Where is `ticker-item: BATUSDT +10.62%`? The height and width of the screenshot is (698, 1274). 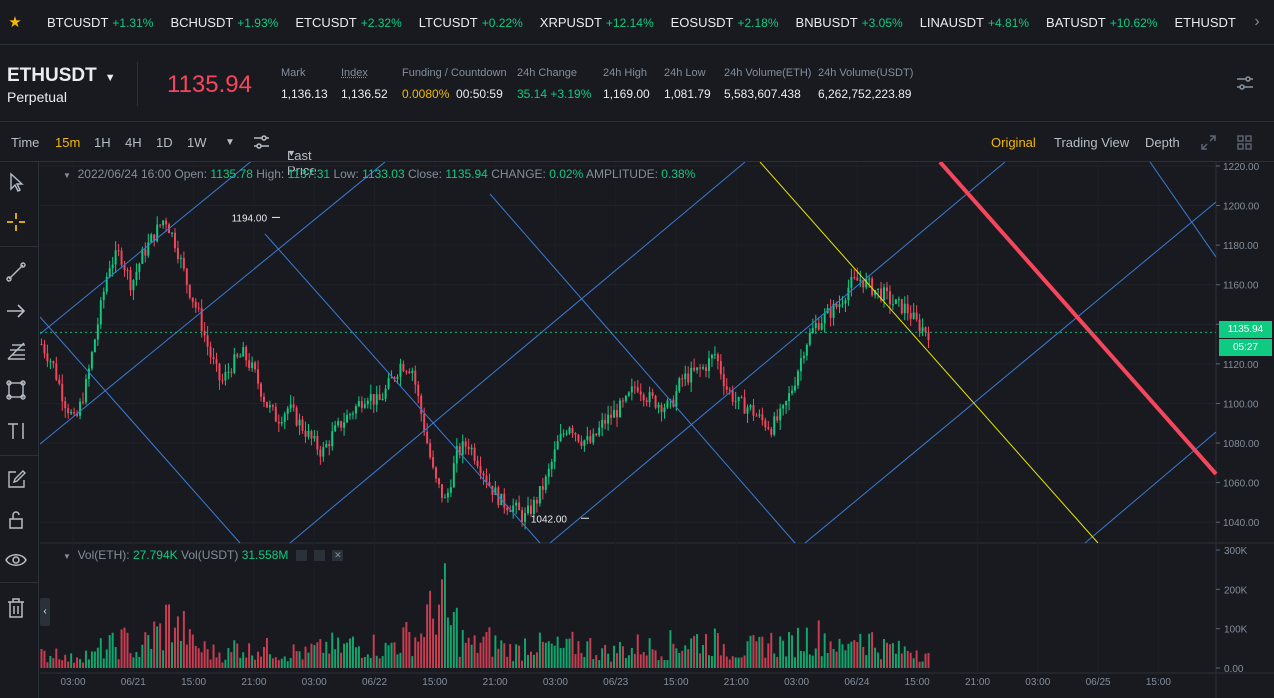
ticker-item: BATUSDT +10.62% is located at coordinates (1101, 22).